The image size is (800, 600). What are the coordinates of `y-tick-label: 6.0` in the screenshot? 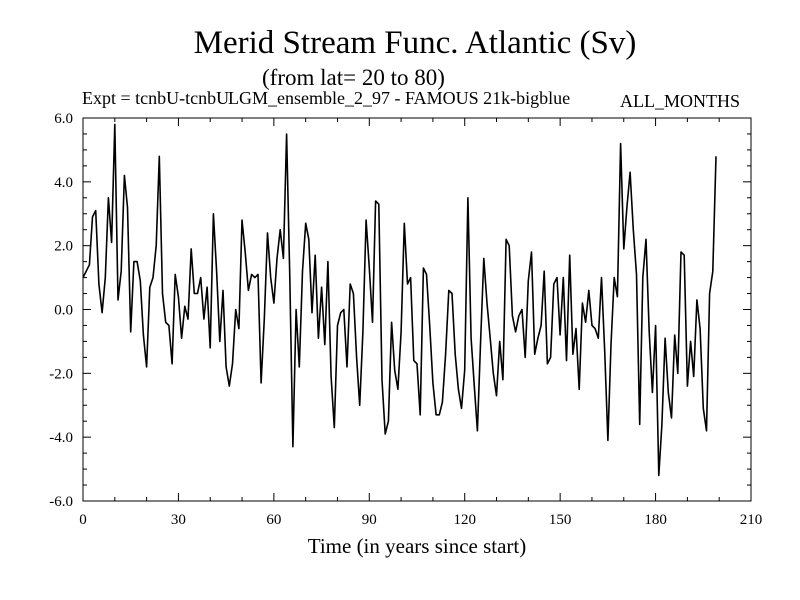 It's located at (63, 119).